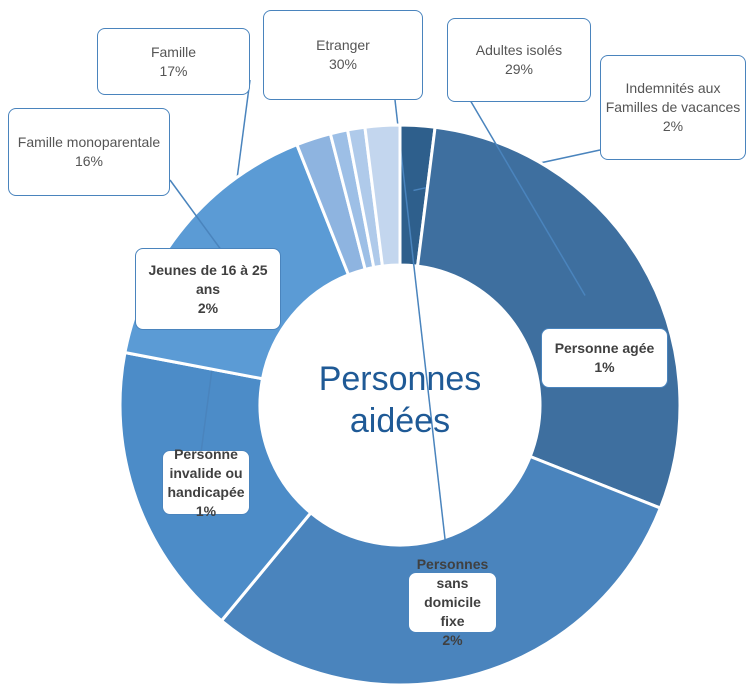 The image size is (746, 684). I want to click on value-label: 30%, so click(343, 64).